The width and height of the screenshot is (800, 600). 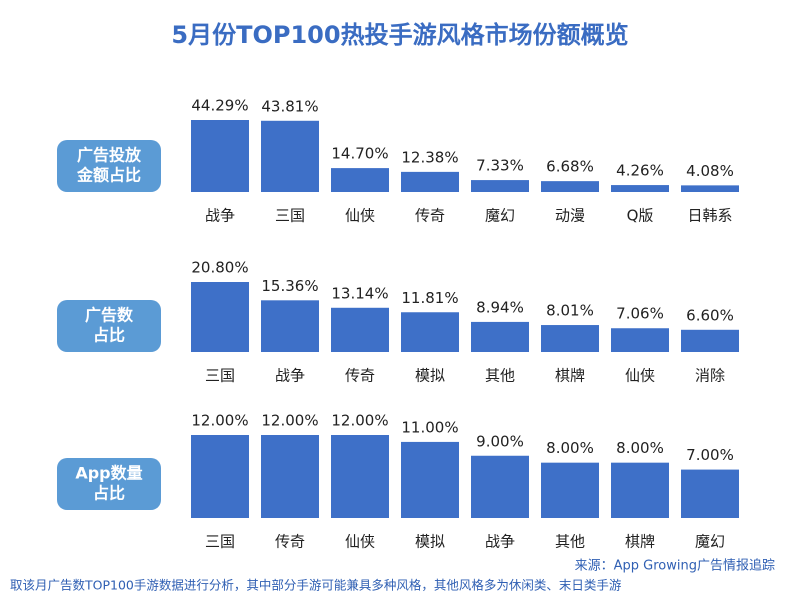 I want to click on x-tick-label: Q版, so click(x=640, y=216).